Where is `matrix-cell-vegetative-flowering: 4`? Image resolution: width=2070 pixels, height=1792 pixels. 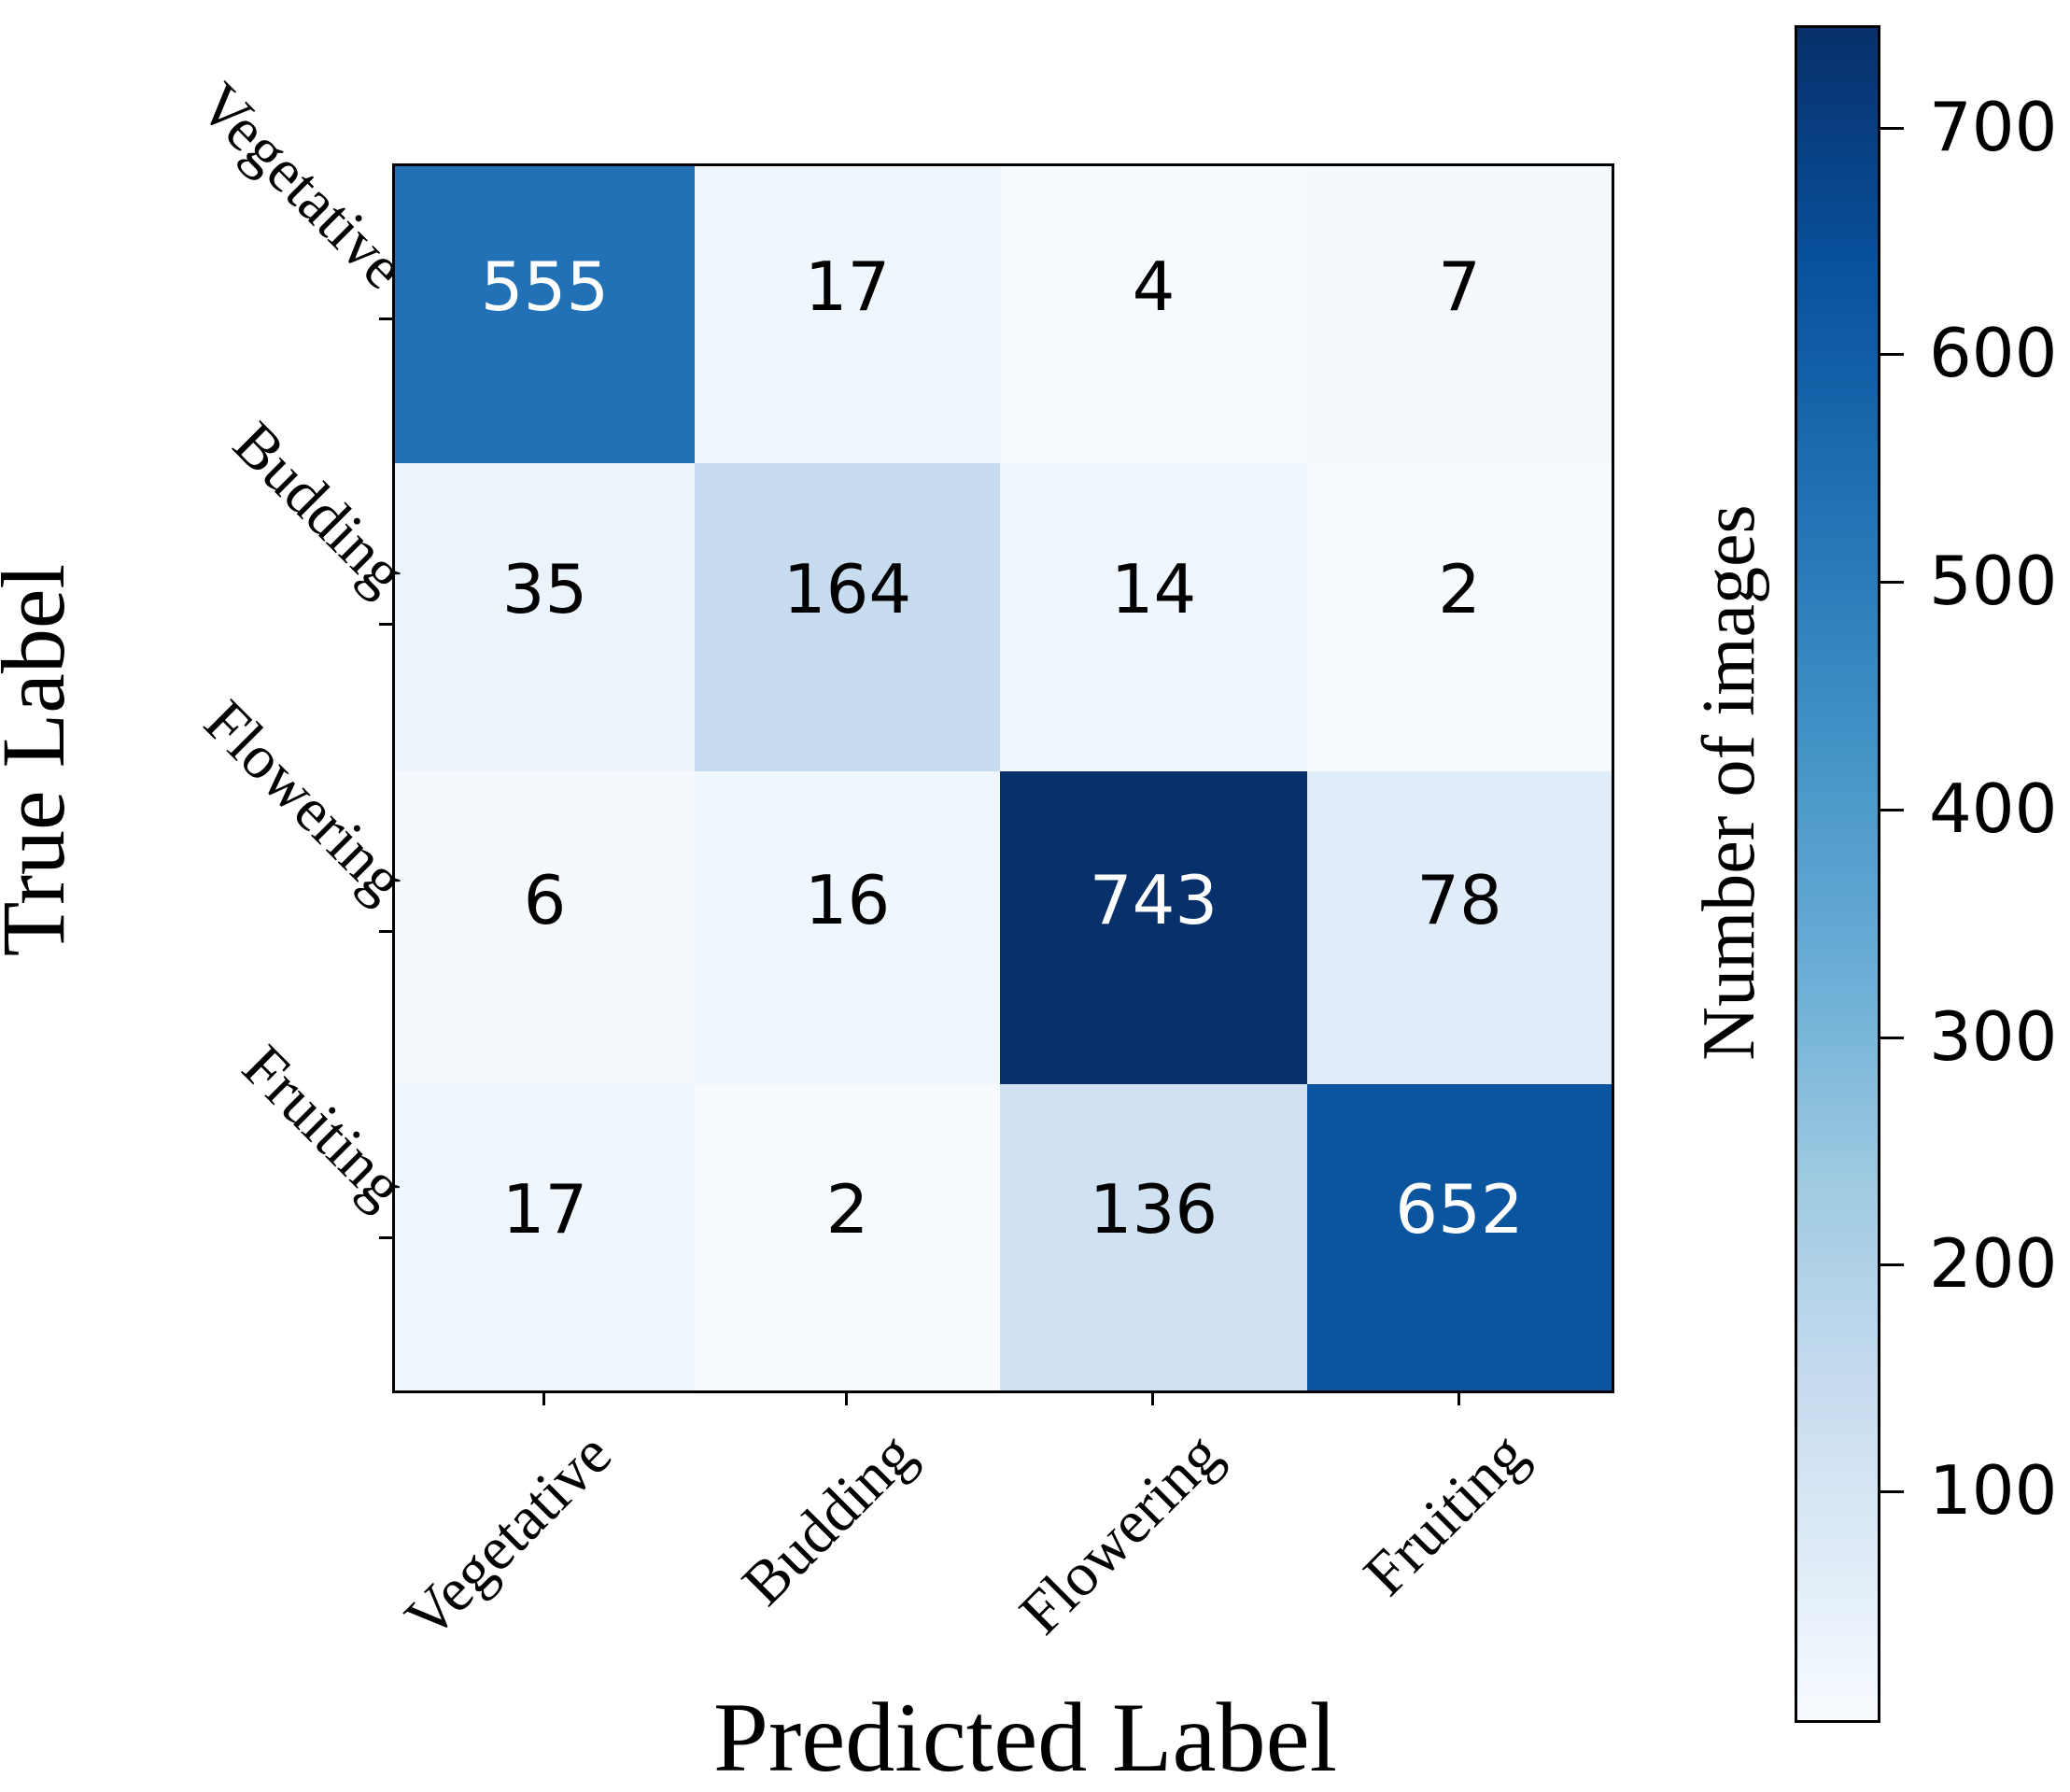
matrix-cell-vegetative-flowering: 4 is located at coordinates (1153, 314).